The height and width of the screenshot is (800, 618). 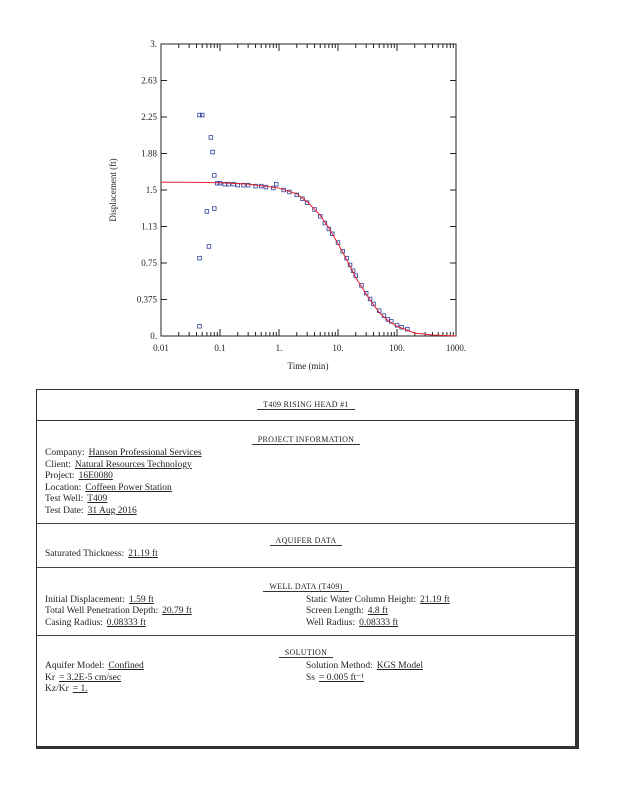 What do you see at coordinates (335, 611) in the screenshot?
I see `field-label: Screen Length:` at bounding box center [335, 611].